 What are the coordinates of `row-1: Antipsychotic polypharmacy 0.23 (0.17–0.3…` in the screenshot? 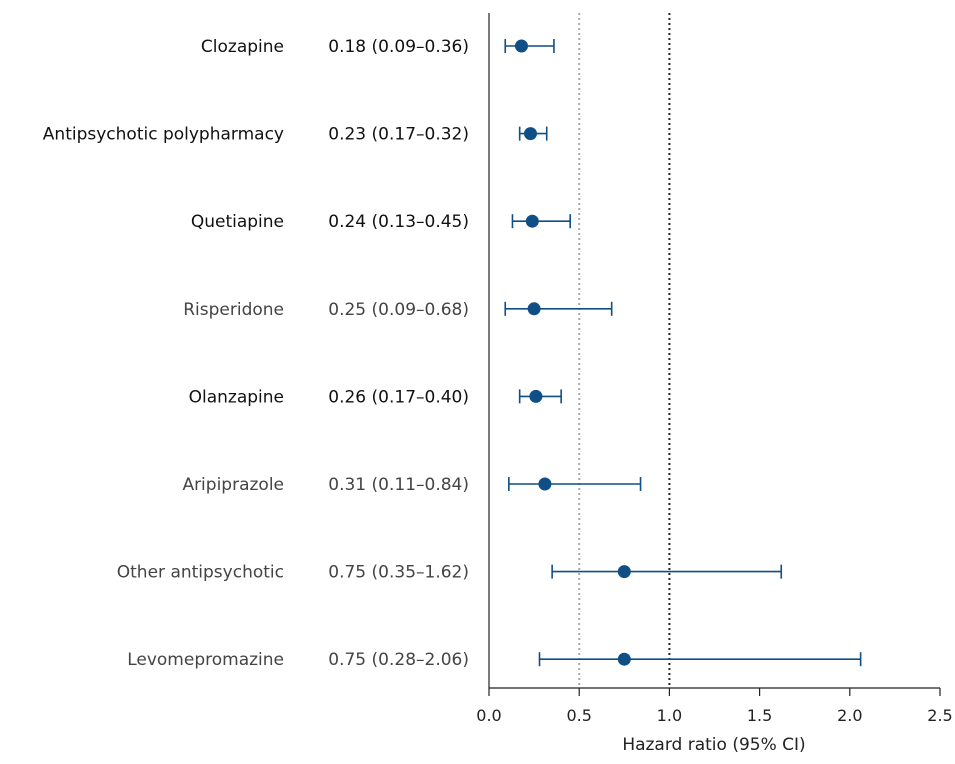 It's located at (295, 135).